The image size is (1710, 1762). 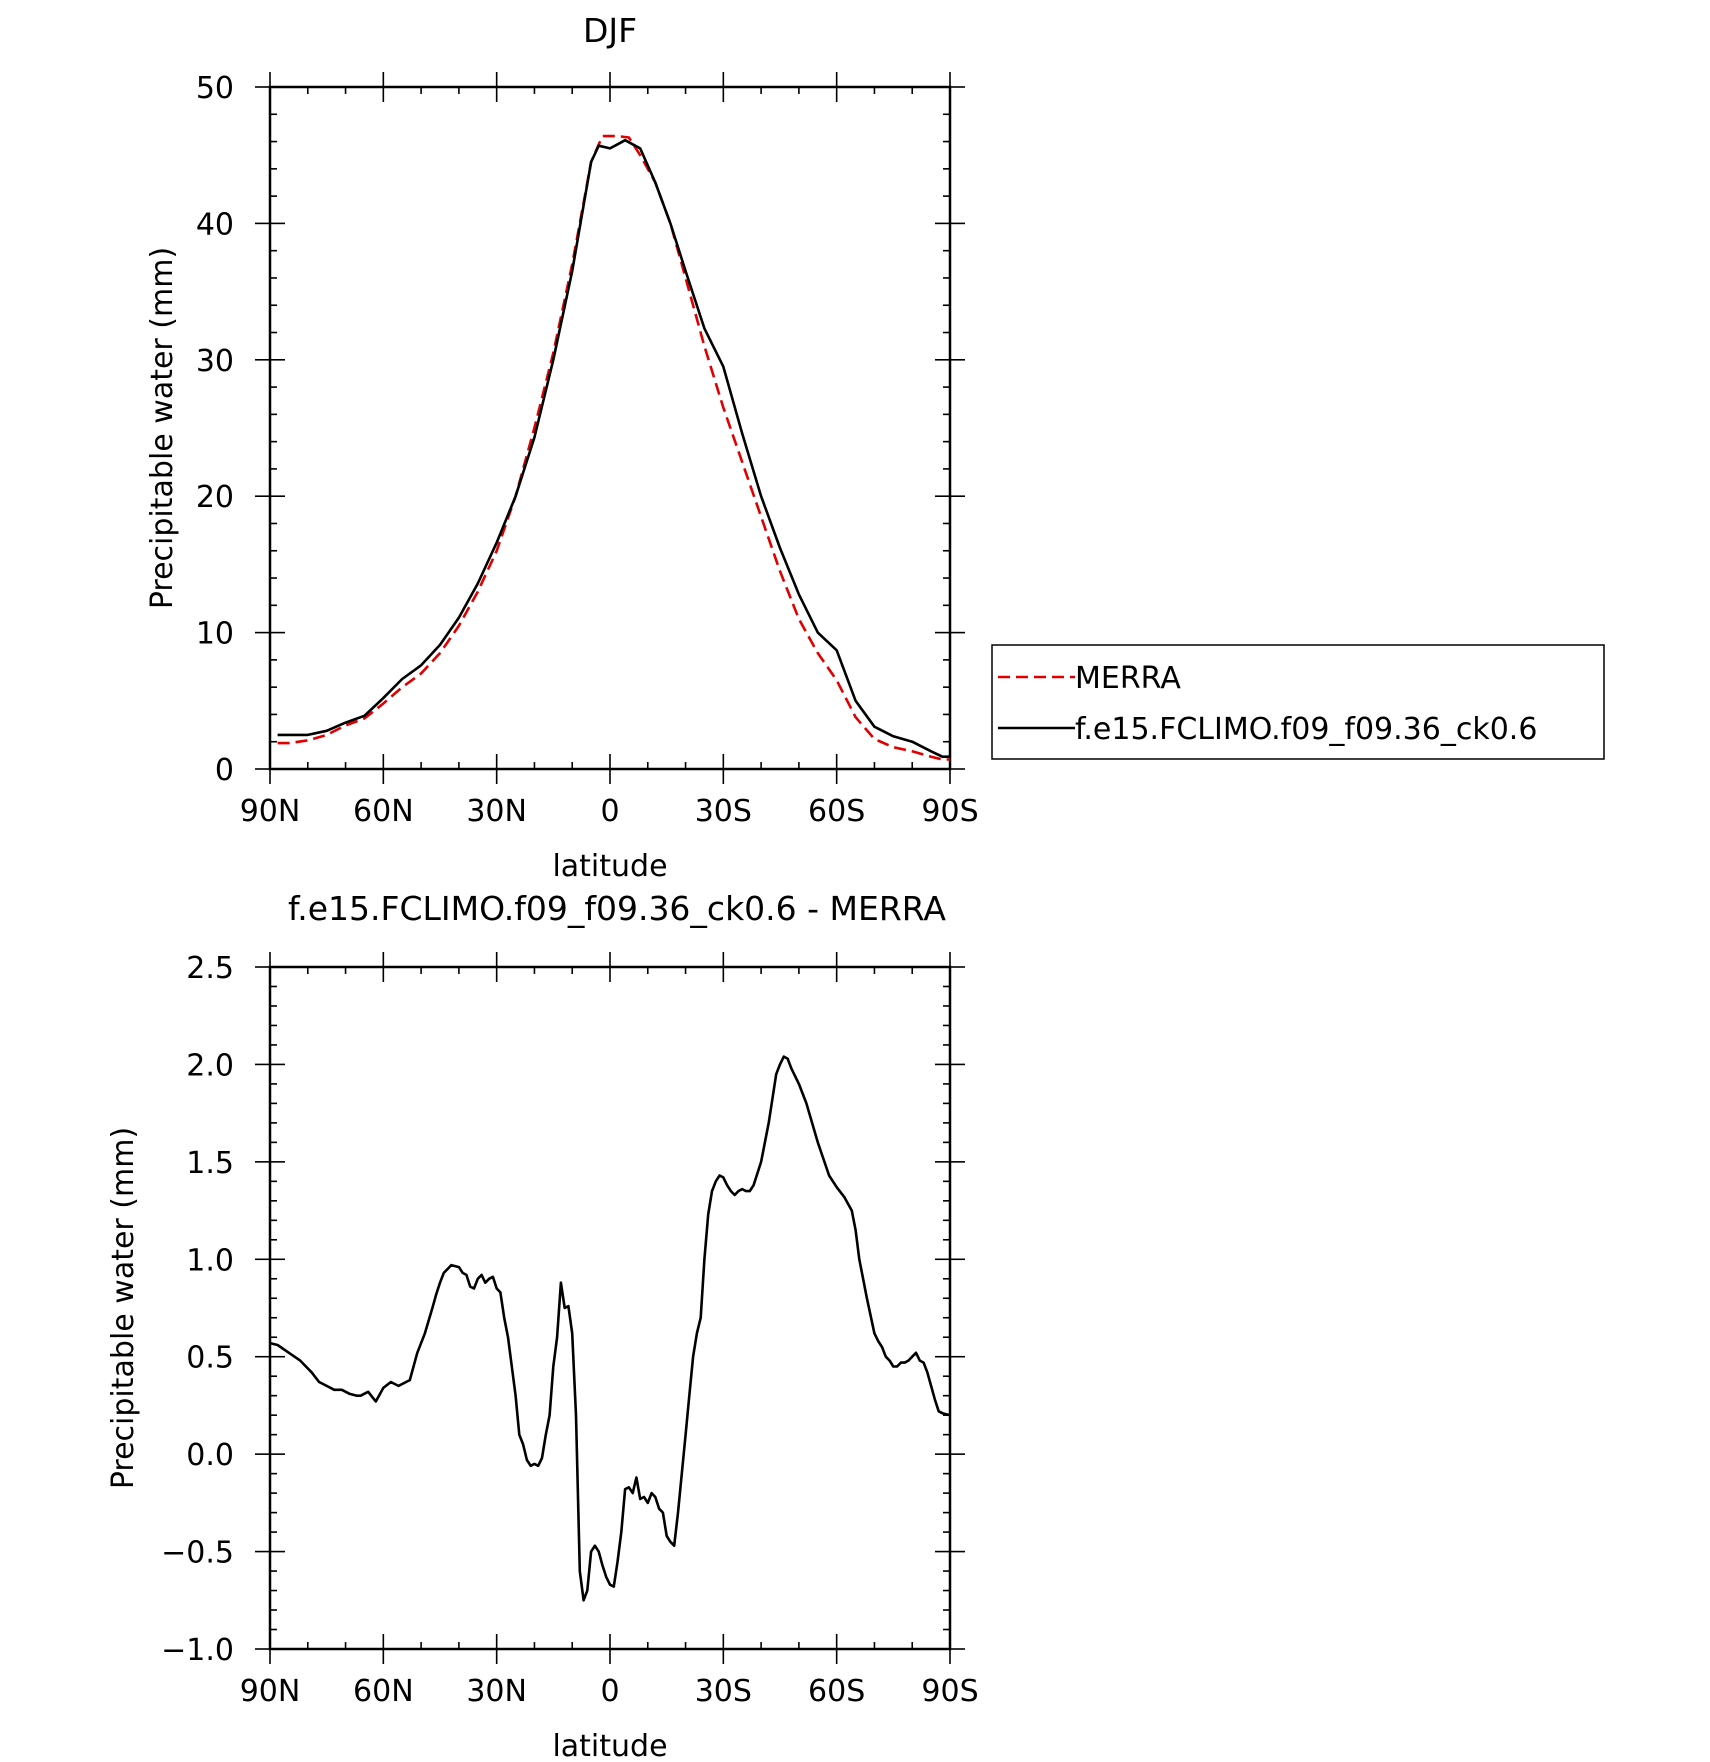 I want to click on chart-title: DJF, so click(x=610, y=30).